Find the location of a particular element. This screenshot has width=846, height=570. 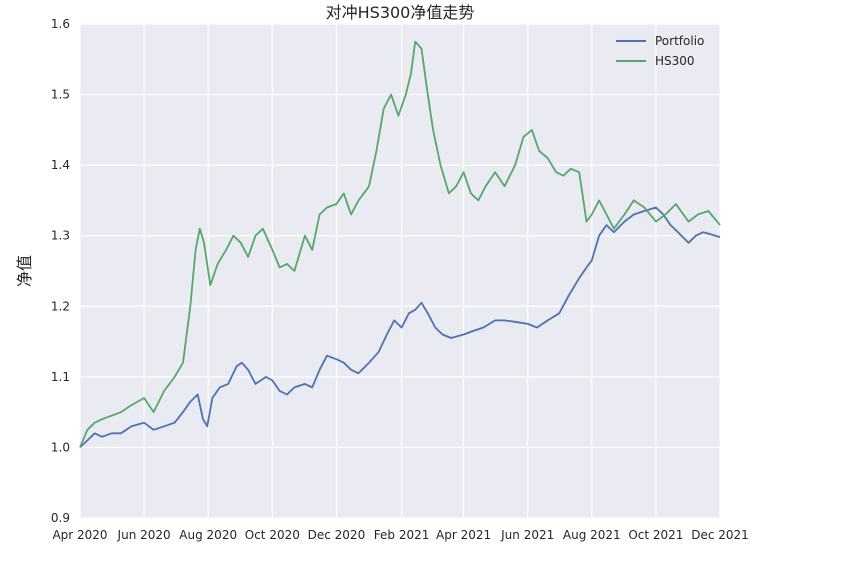

y-tick-label: 1.3 is located at coordinates (60, 236).